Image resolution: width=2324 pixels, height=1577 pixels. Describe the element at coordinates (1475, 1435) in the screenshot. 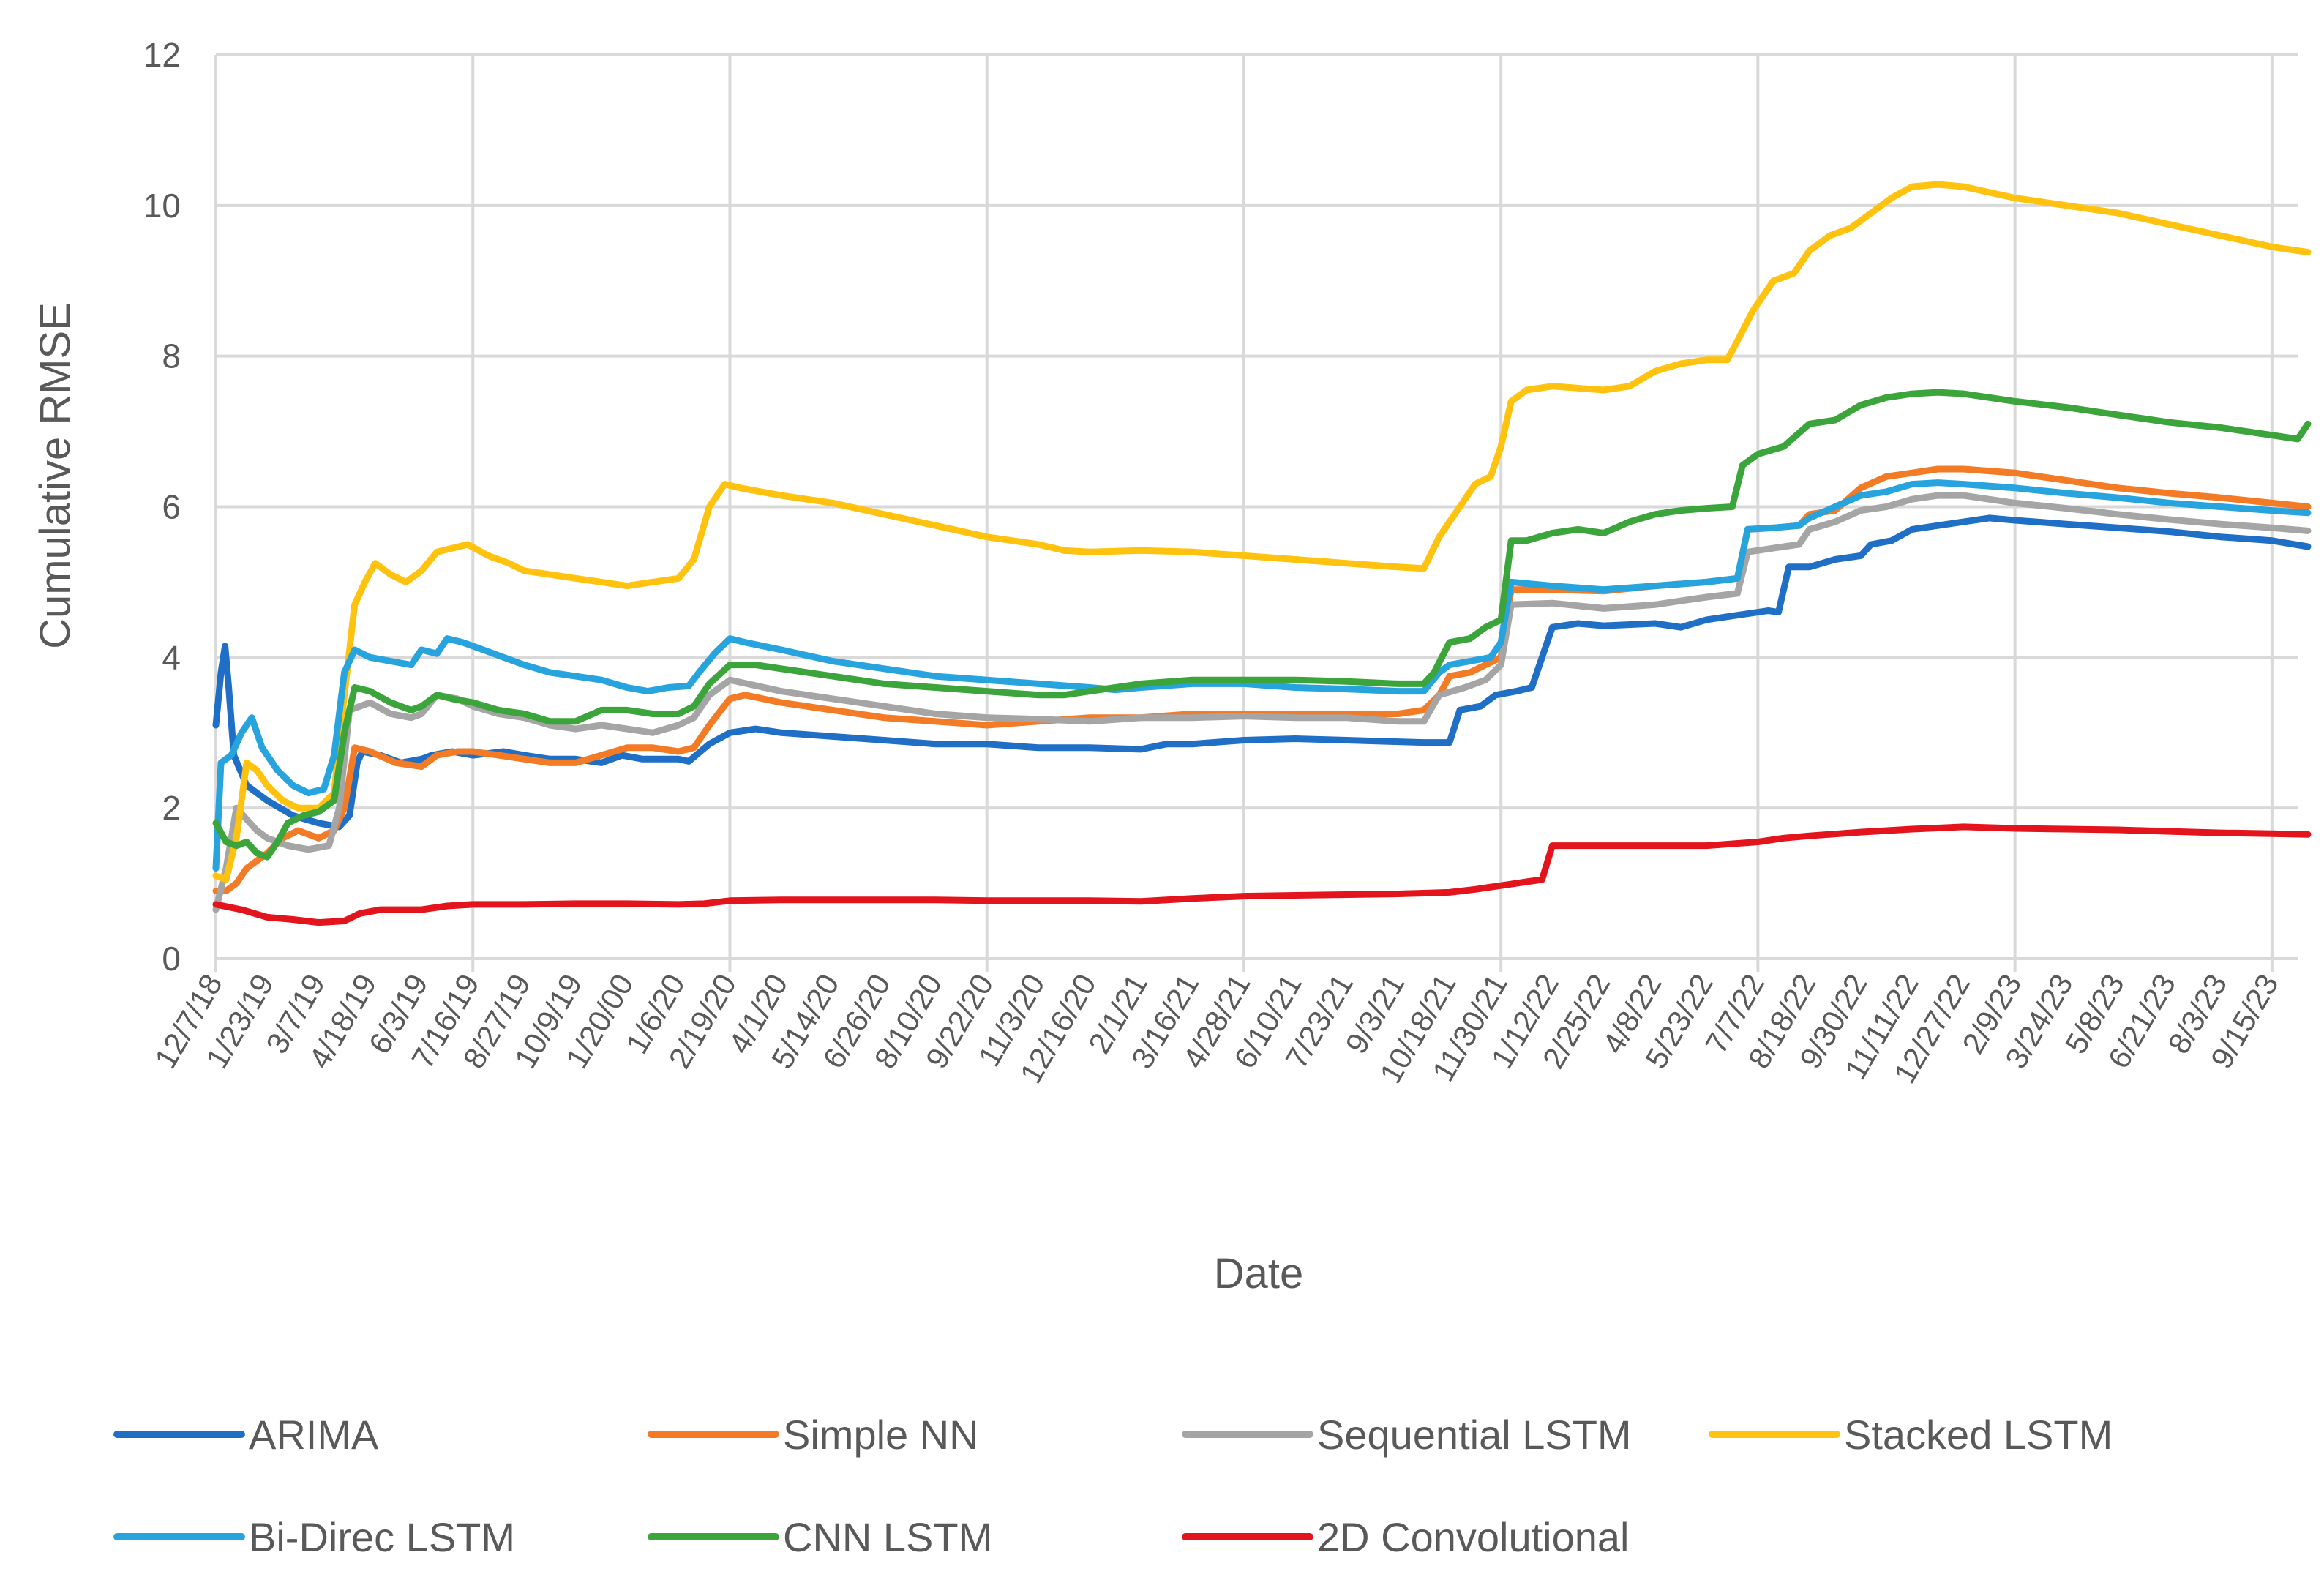

I see `legend-label: Sequential LSTM` at that location.